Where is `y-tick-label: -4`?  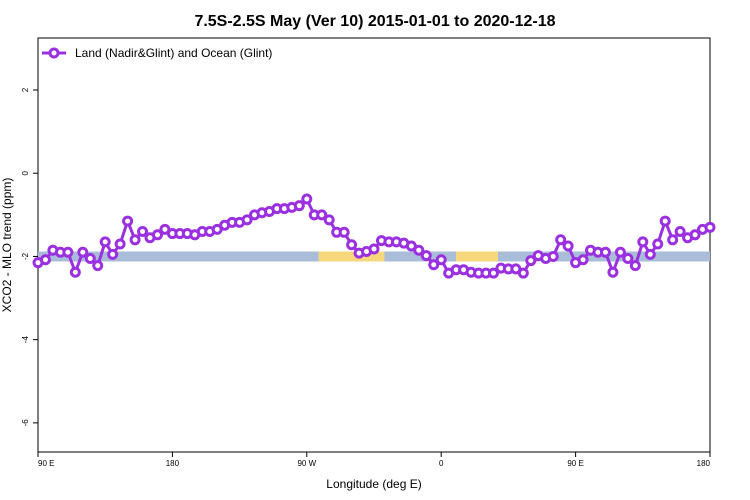 y-tick-label: -4 is located at coordinates (25, 340).